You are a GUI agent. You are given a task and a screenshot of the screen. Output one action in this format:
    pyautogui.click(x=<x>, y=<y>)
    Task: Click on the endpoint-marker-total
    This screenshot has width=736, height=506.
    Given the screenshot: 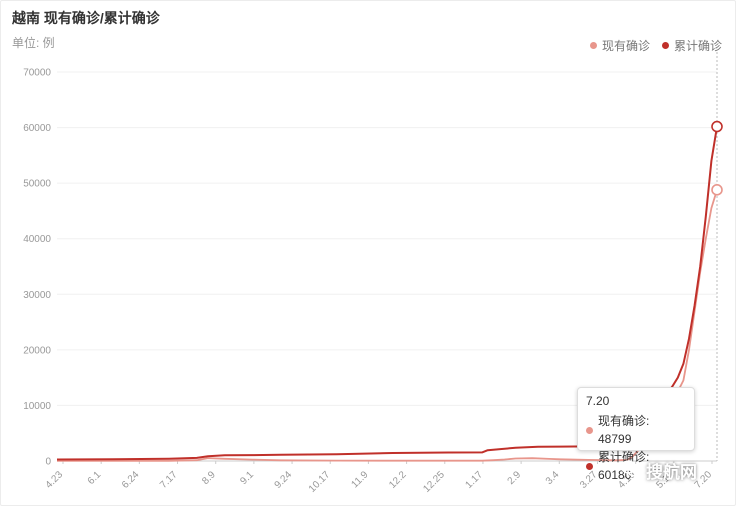 What is the action you would take?
    pyautogui.click(x=717, y=126)
    